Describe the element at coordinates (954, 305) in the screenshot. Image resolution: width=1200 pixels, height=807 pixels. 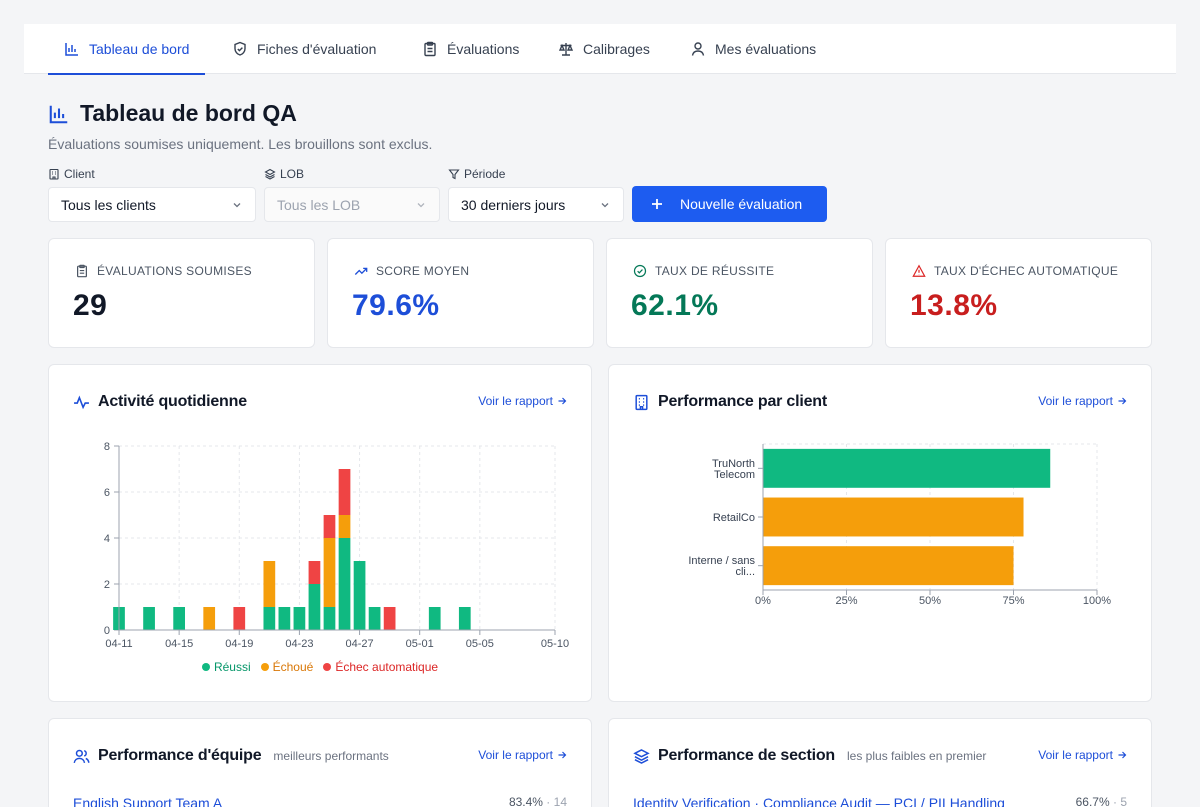
I see `stat-value: 13.8%` at that location.